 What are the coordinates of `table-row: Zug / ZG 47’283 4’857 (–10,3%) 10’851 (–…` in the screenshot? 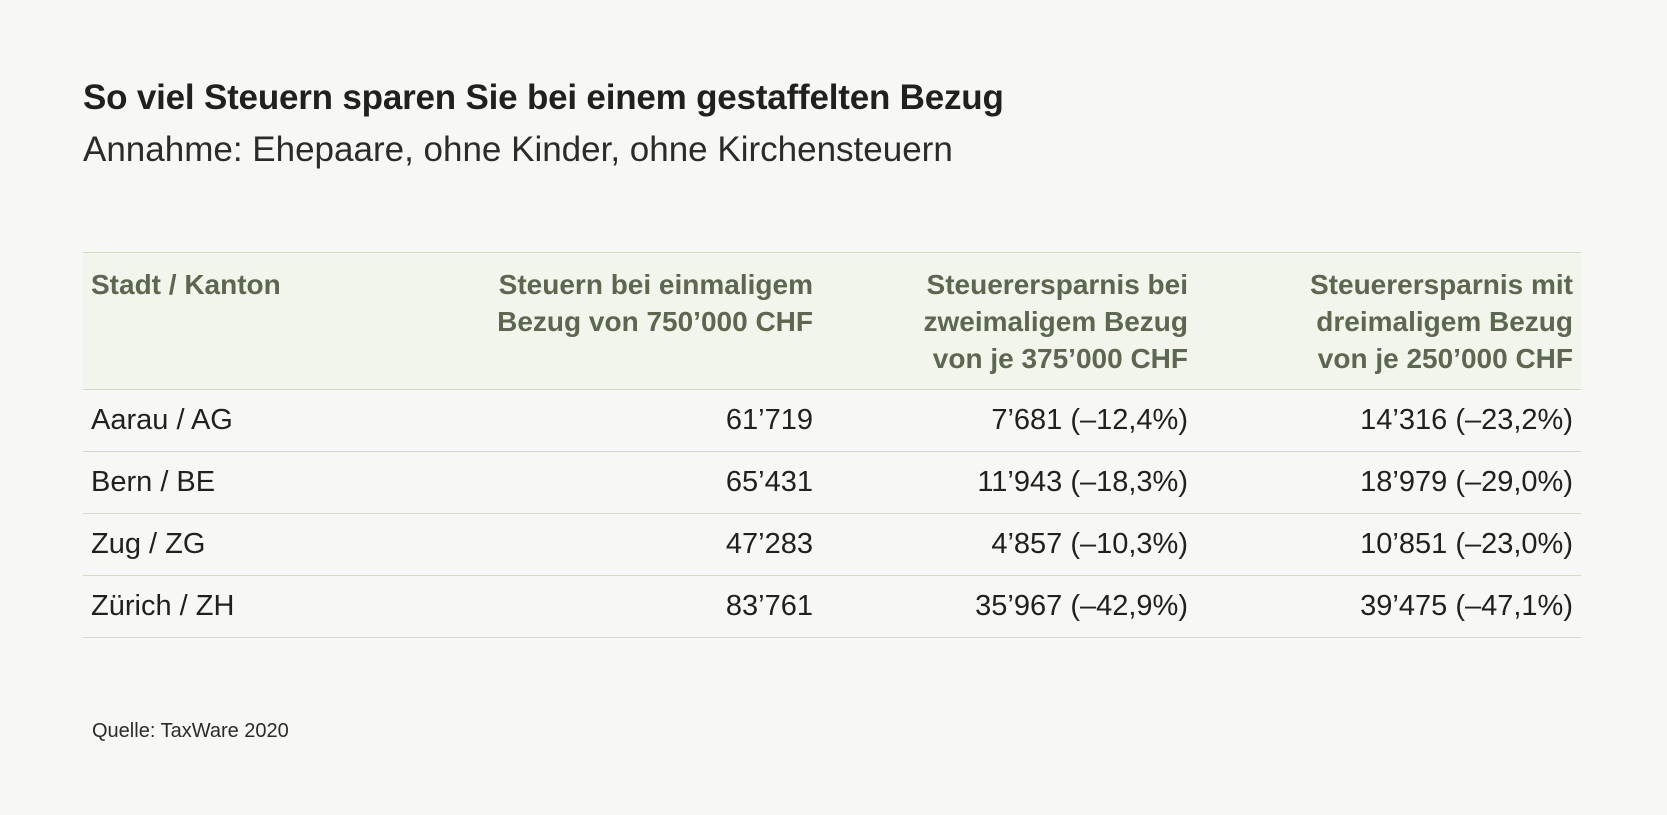 It's located at (832, 545).